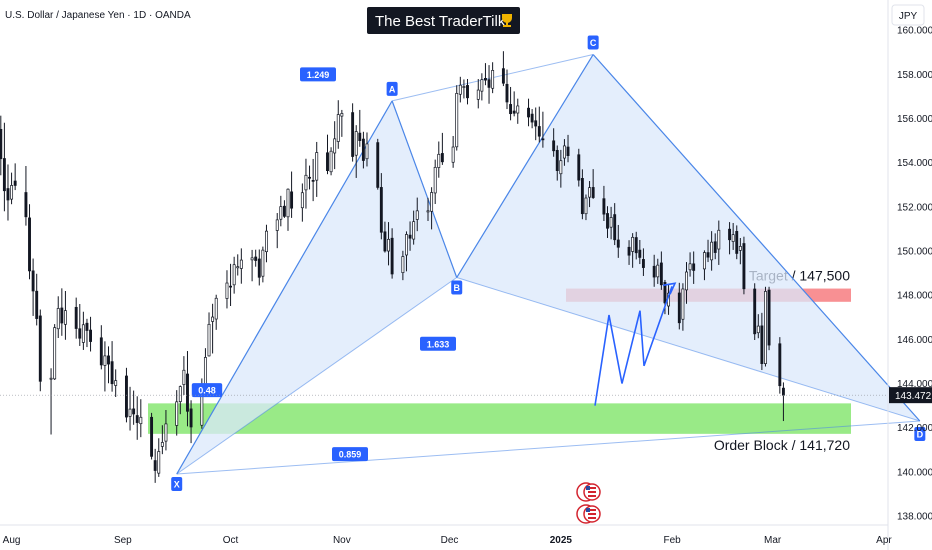 The width and height of the screenshot is (932, 550). I want to click on projection-arrowhead, so click(669, 288).